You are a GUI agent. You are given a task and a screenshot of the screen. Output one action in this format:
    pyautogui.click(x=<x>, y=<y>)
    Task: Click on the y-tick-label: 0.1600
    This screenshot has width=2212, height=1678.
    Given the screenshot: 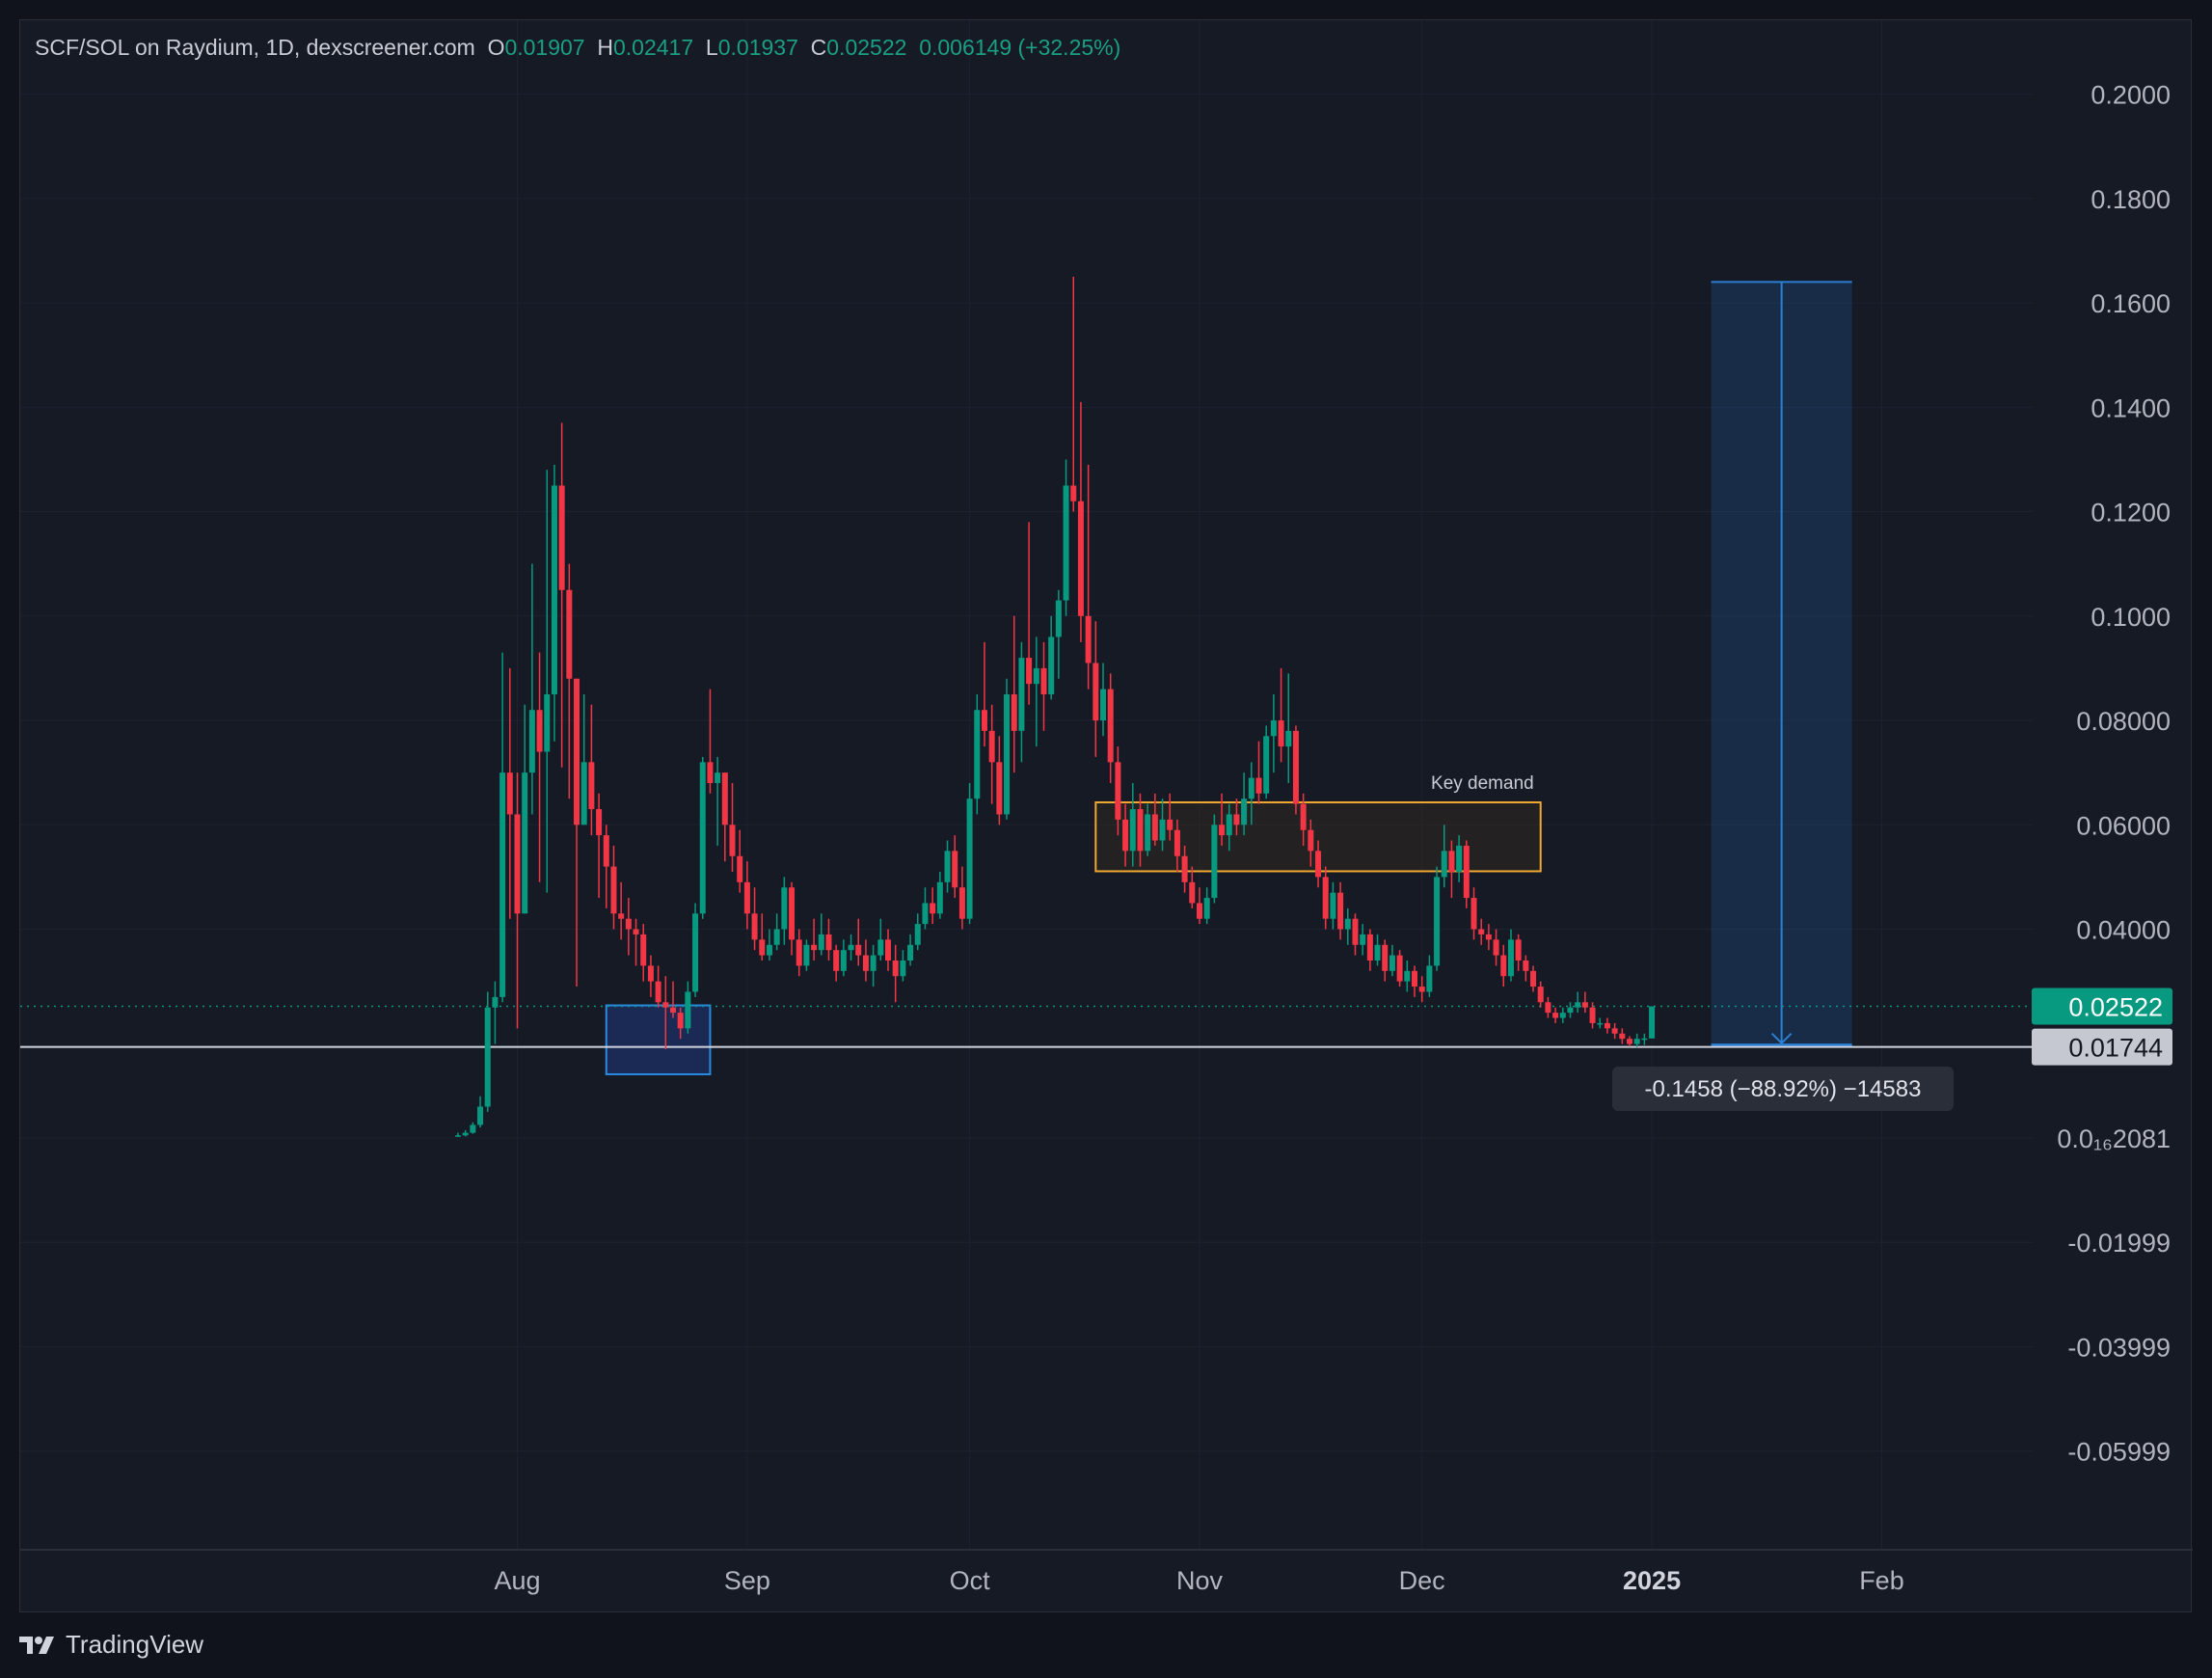 What is the action you would take?
    pyautogui.click(x=2131, y=303)
    